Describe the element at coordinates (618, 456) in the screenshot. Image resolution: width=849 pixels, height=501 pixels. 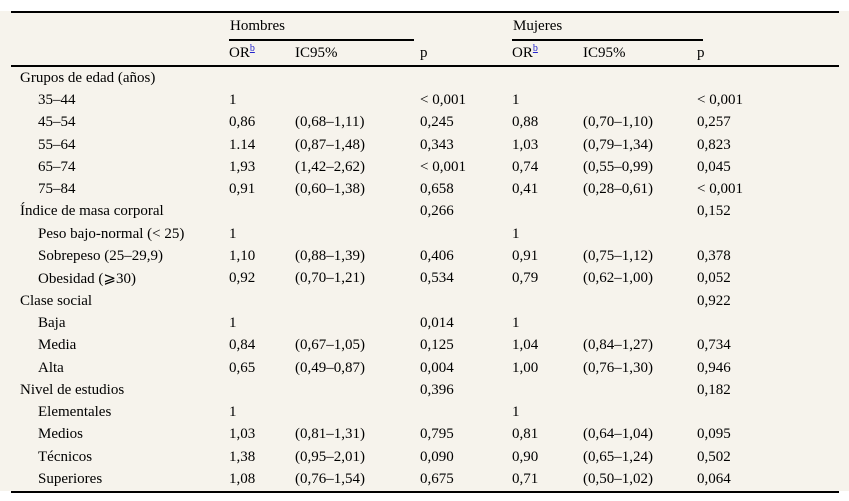
I see `m-ic-cell: (0,65–1,24)` at that location.